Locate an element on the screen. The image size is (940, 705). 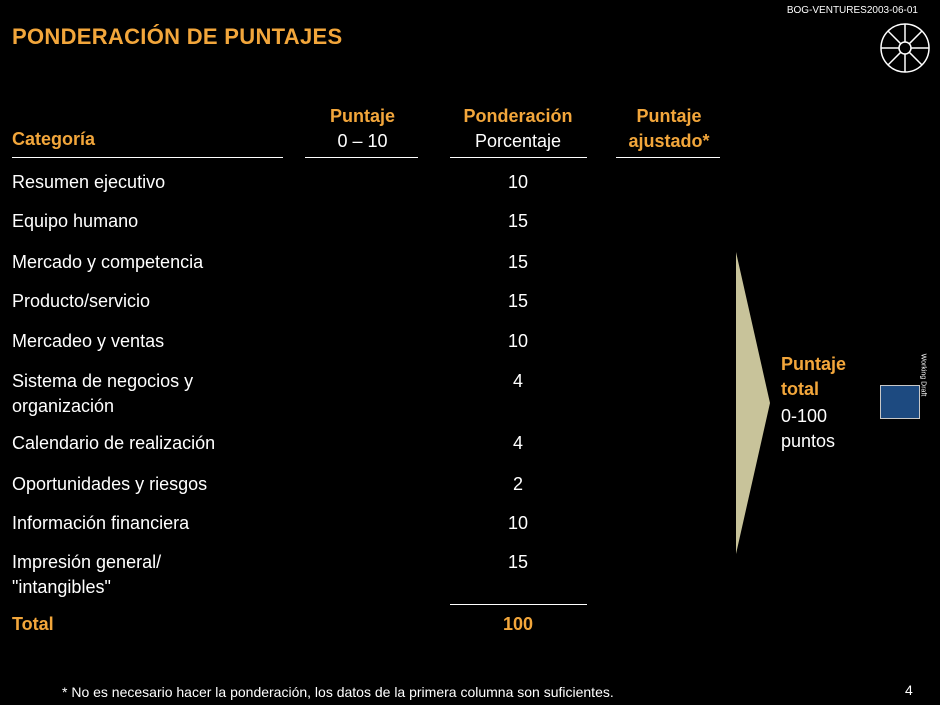
divider-puntaje is located at coordinates (361, 157).